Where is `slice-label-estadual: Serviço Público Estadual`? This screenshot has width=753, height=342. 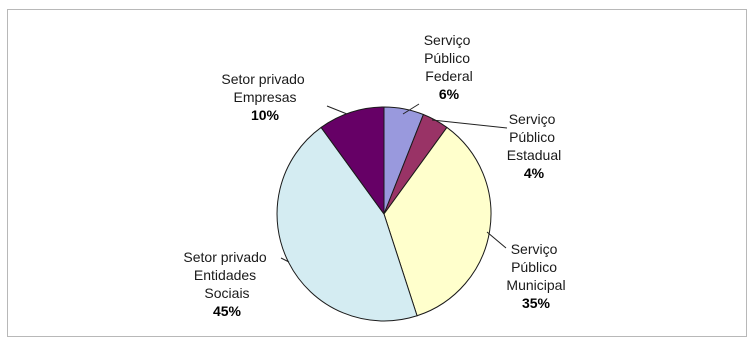
slice-label-estadual: Serviço Público Estadual is located at coordinates (534, 137).